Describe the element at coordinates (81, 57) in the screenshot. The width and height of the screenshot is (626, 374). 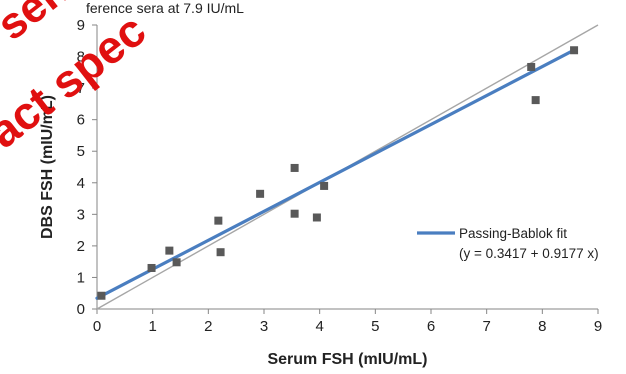
I see `y-tick-label: 8` at that location.